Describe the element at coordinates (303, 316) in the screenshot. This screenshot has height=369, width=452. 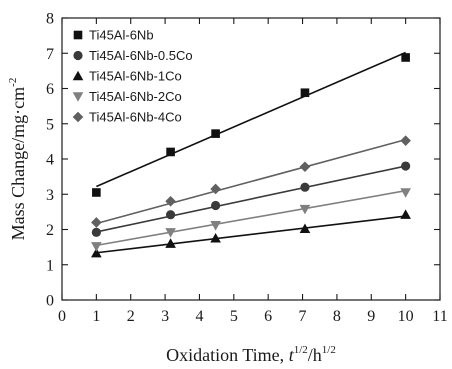
I see `x-tick-label: 7` at that location.